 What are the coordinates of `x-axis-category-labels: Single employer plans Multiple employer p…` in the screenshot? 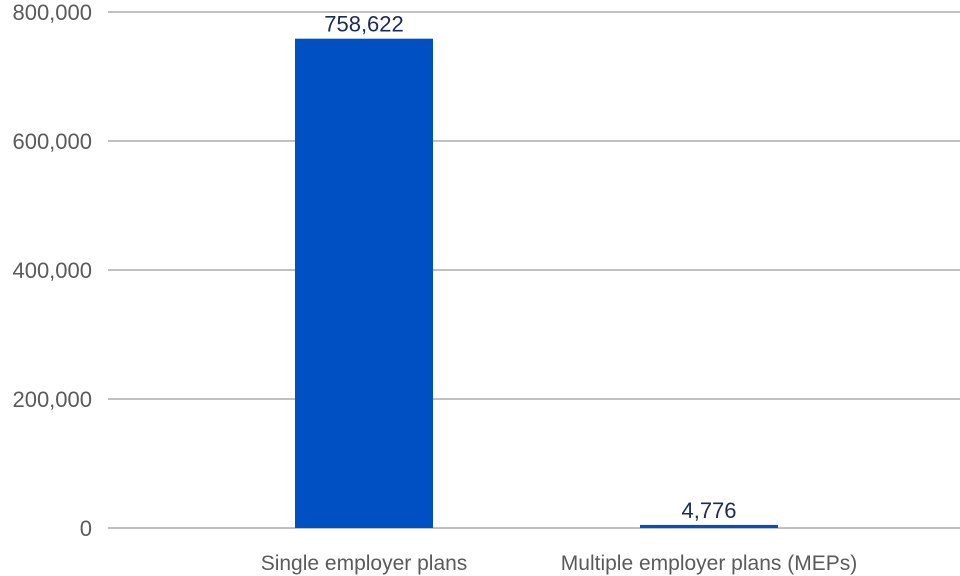 It's located at (559, 563).